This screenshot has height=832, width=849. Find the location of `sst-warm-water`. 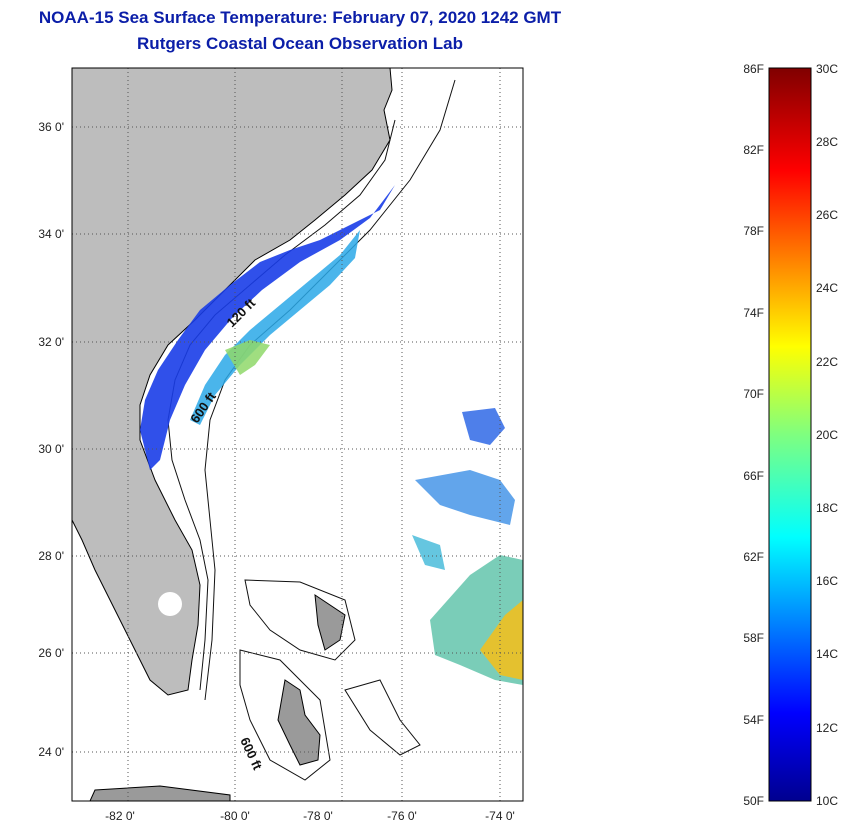

sst-warm-water is located at coordinates (247, 357).